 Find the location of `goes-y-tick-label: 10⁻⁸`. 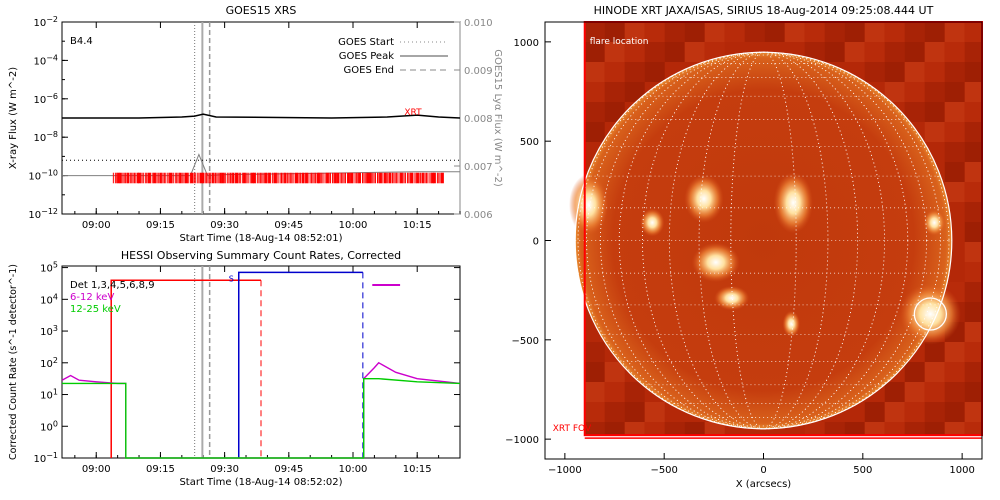

goes-y-tick-label: 10⁻⁸ is located at coordinates (45, 137).